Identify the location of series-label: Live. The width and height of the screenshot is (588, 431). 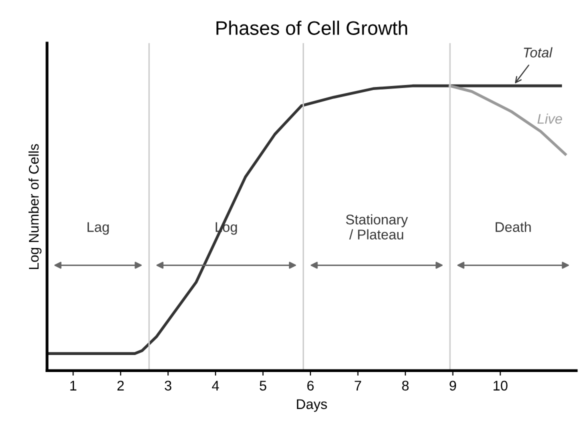
(549, 119).